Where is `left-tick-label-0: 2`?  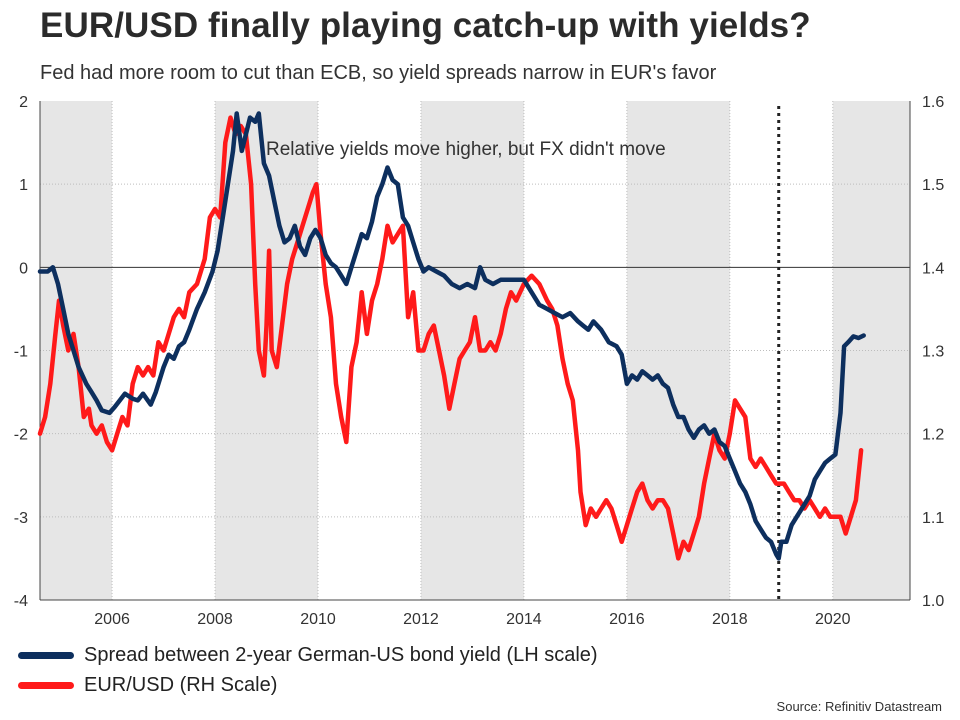 left-tick-label-0: 2 is located at coordinates (23, 102).